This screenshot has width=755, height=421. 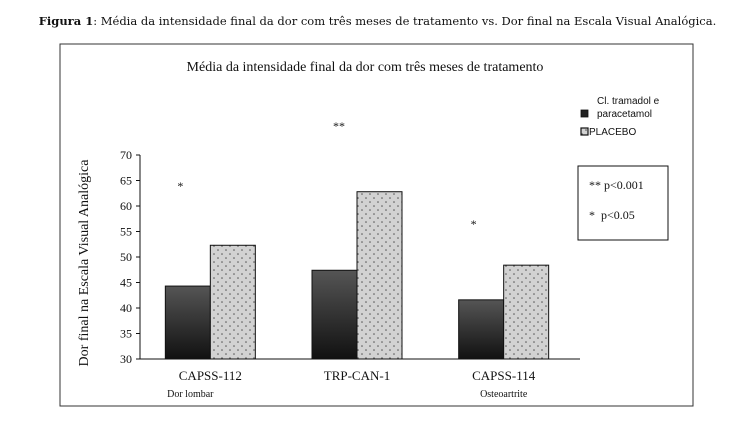 What do you see at coordinates (326, 175) in the screenshot?
I see `significance-marks: ****` at bounding box center [326, 175].